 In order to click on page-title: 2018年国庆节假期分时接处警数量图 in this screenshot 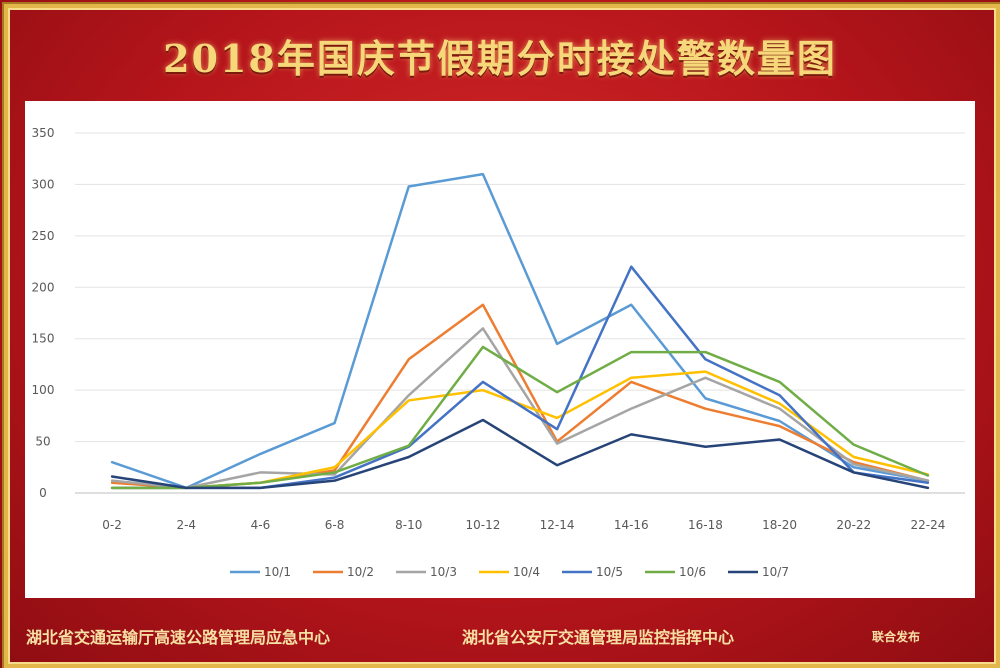, I will do `click(500, 58)`.